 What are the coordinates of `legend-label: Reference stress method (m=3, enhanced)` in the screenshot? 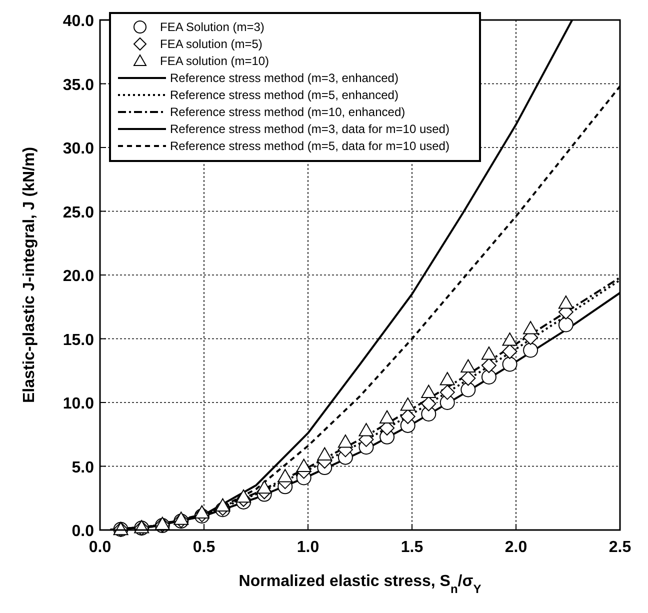 It's located at (284, 78).